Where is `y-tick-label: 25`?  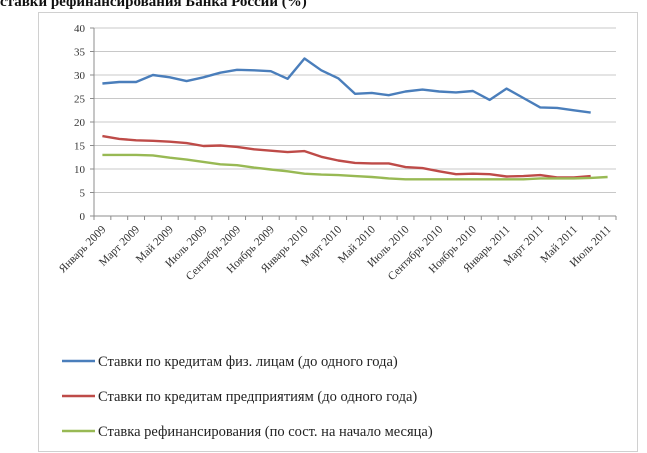 y-tick-label: 25 is located at coordinates (80, 100).